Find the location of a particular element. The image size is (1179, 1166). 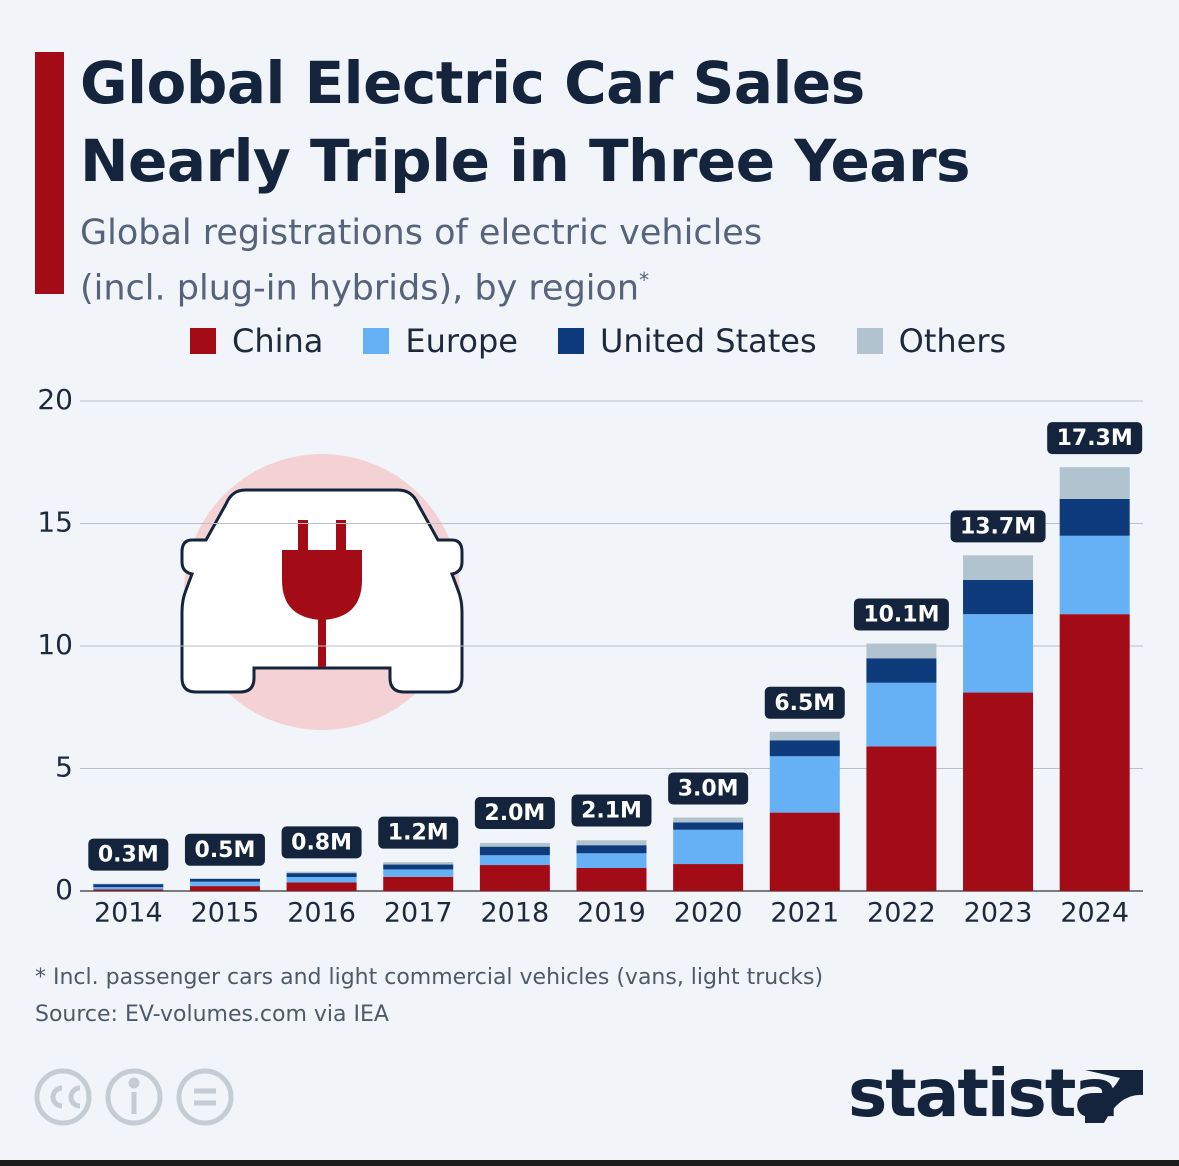

x-tick-label: 2021 is located at coordinates (804, 913).